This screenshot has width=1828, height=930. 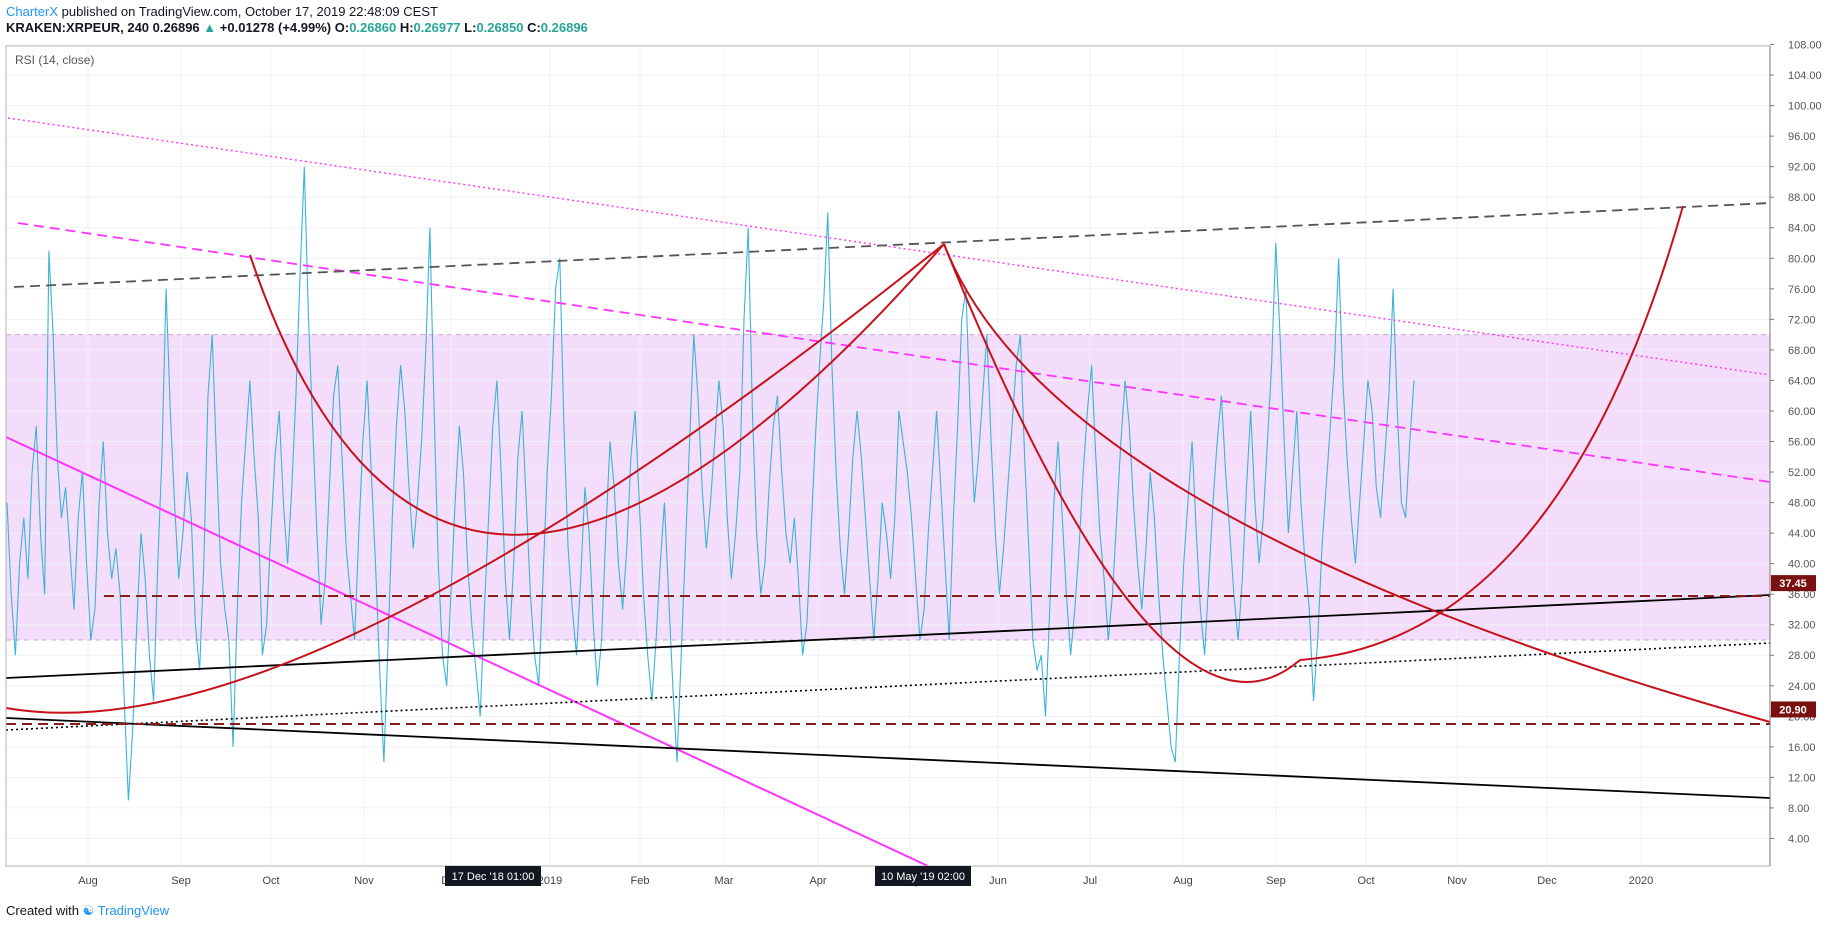 What do you see at coordinates (1805, 107) in the screenshot?
I see `y-tick-label: 100.00` at bounding box center [1805, 107].